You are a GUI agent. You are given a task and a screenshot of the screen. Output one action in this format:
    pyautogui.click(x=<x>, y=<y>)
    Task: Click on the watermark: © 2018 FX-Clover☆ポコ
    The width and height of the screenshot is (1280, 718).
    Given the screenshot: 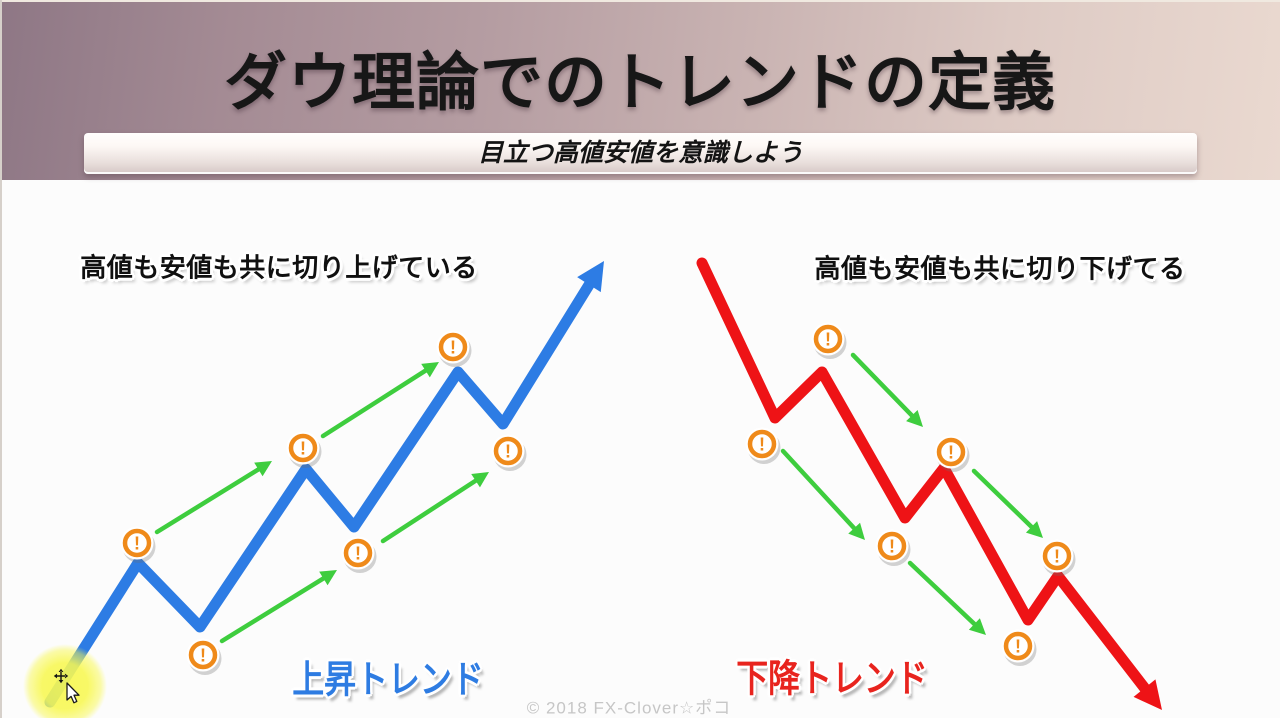 What is the action you would take?
    pyautogui.click(x=629, y=708)
    